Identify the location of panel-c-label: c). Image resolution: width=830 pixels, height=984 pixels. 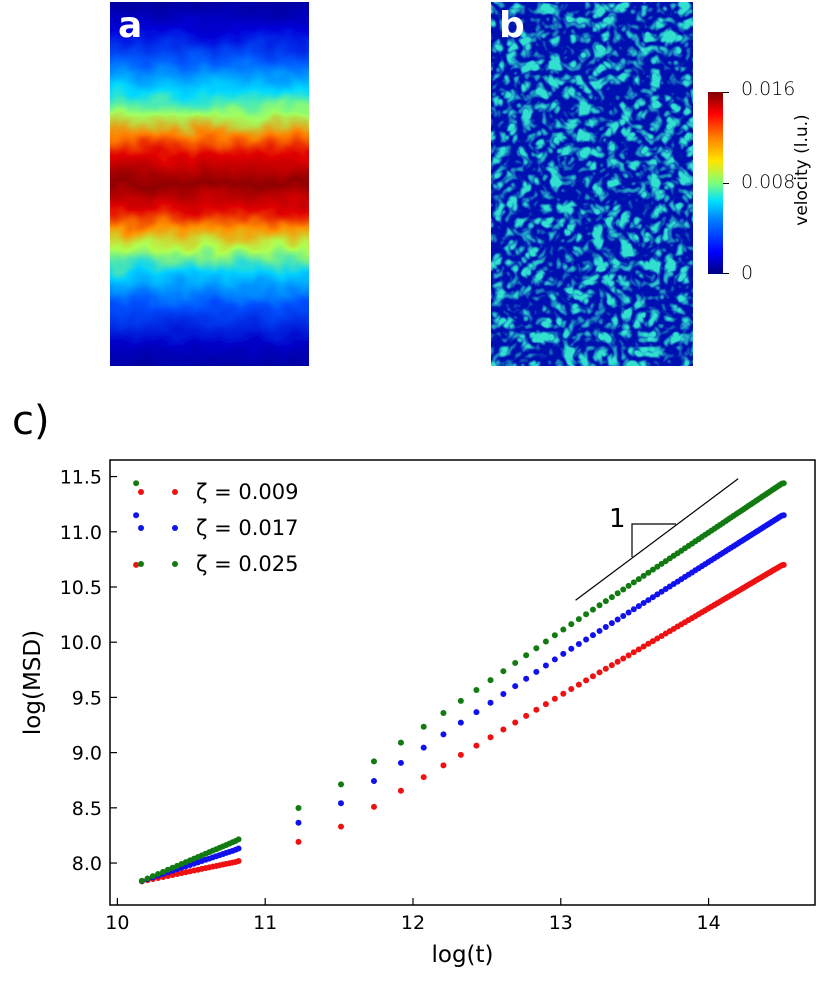
(31, 421).